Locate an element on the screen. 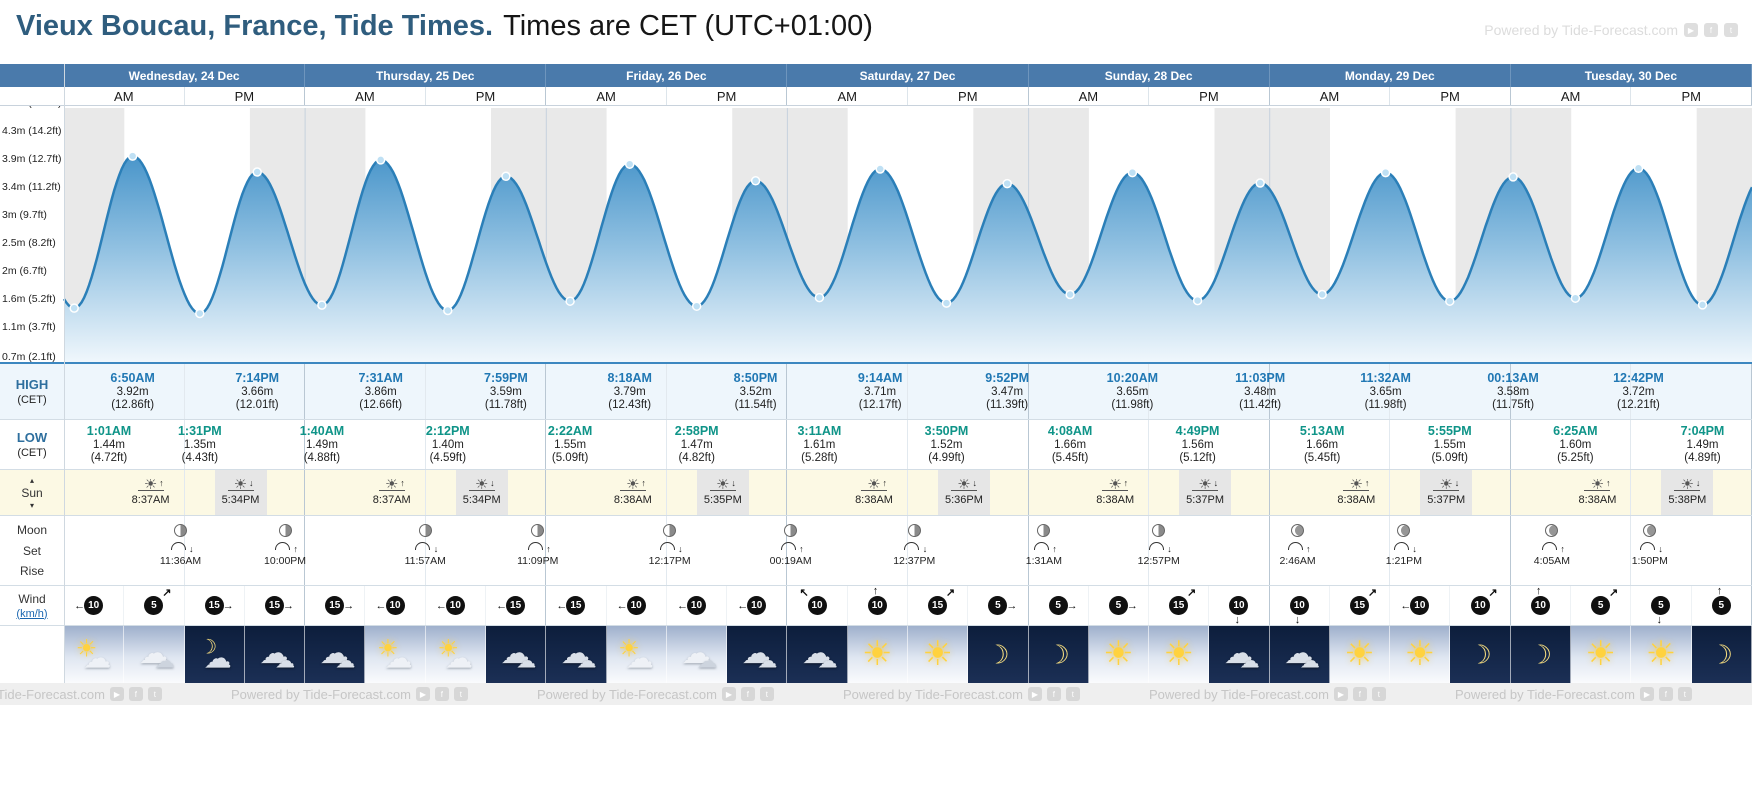  ampm-cell: PM is located at coordinates (1209, 96).